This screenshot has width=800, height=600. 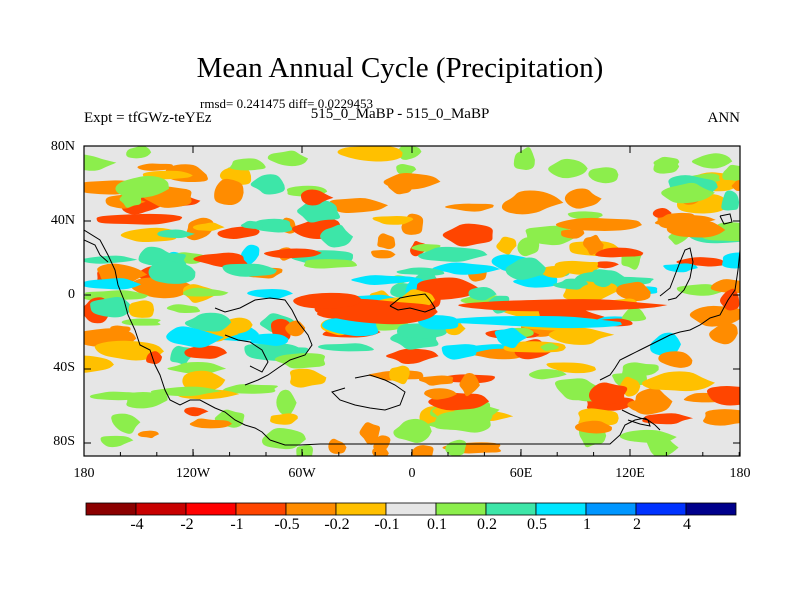 I want to click on x-tick-label: 60W, so click(x=302, y=473).